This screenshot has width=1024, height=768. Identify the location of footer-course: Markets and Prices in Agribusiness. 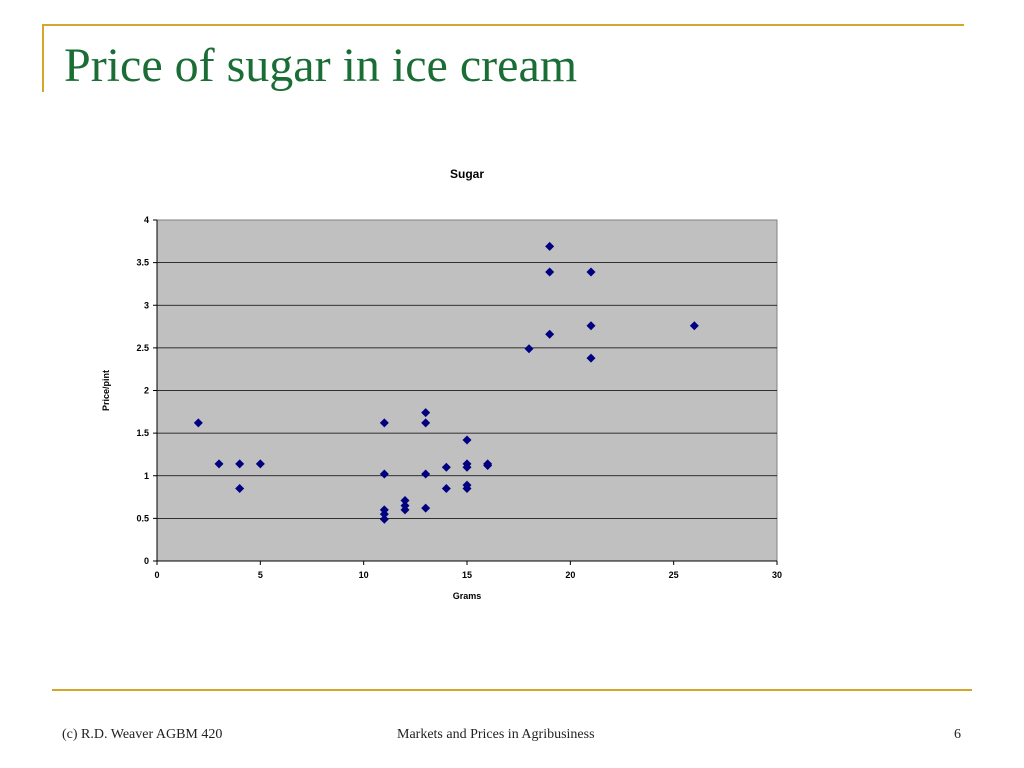
(496, 734).